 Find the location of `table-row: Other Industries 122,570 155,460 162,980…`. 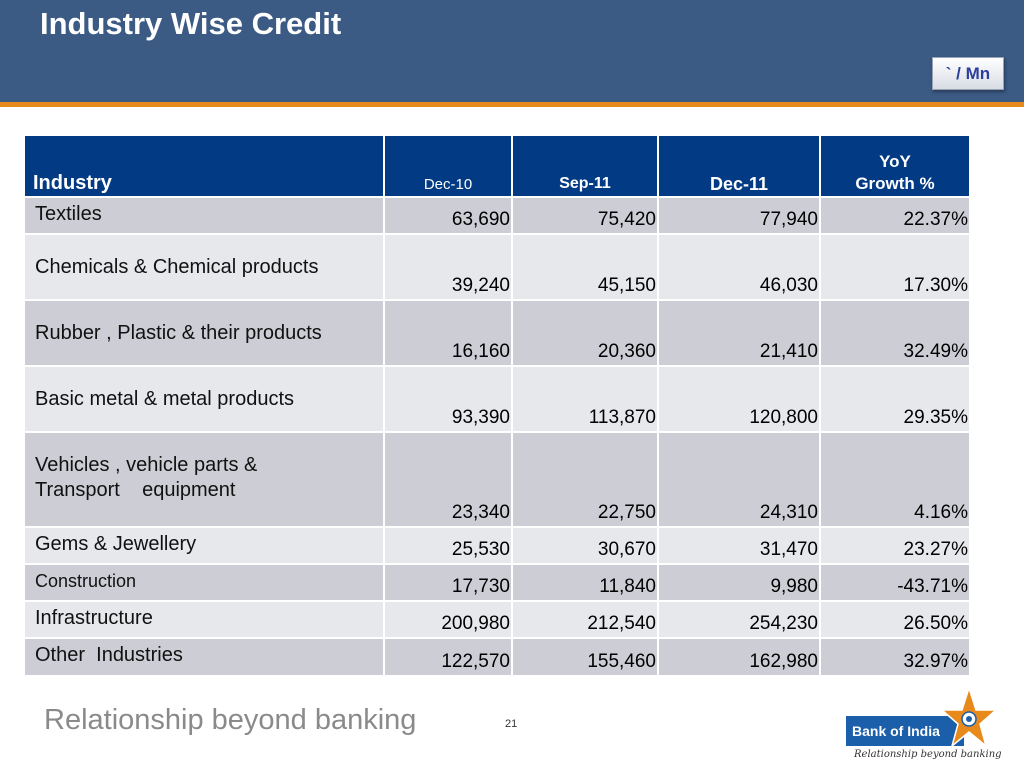

table-row: Other Industries 122,570 155,460 162,980… is located at coordinates (497, 656).